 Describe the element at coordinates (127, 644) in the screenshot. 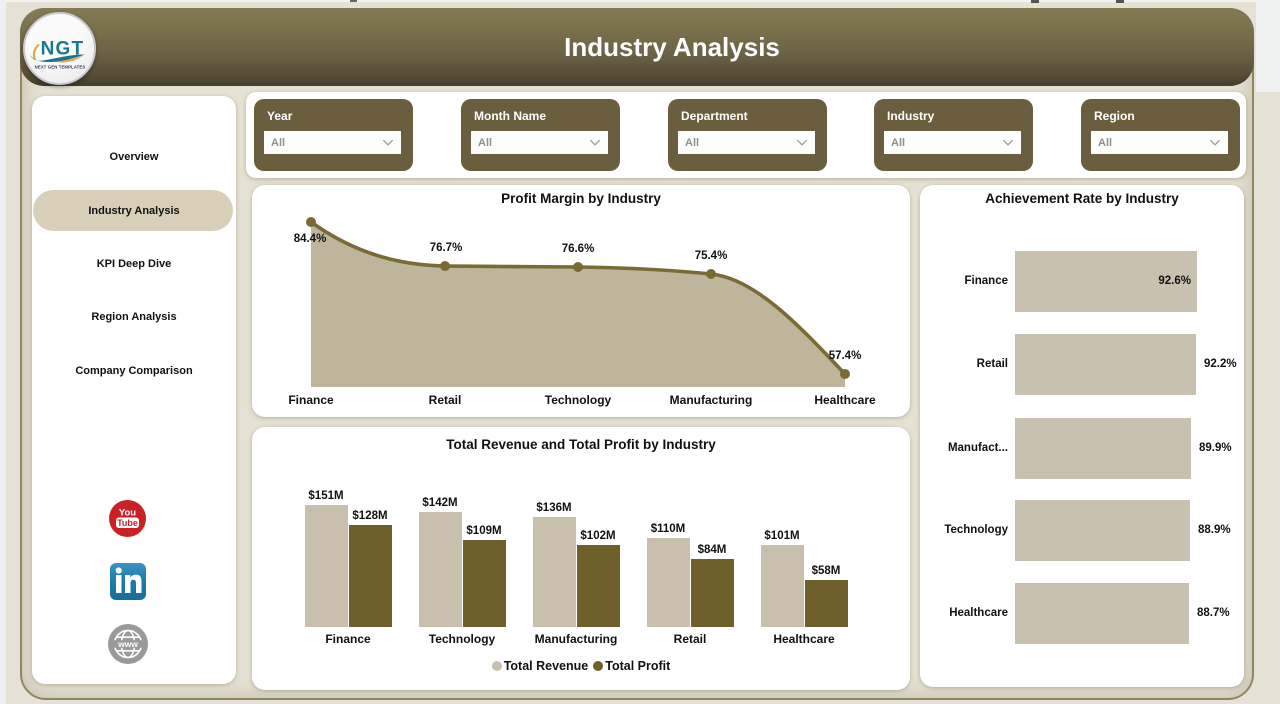

I see `svg-text: www` at that location.